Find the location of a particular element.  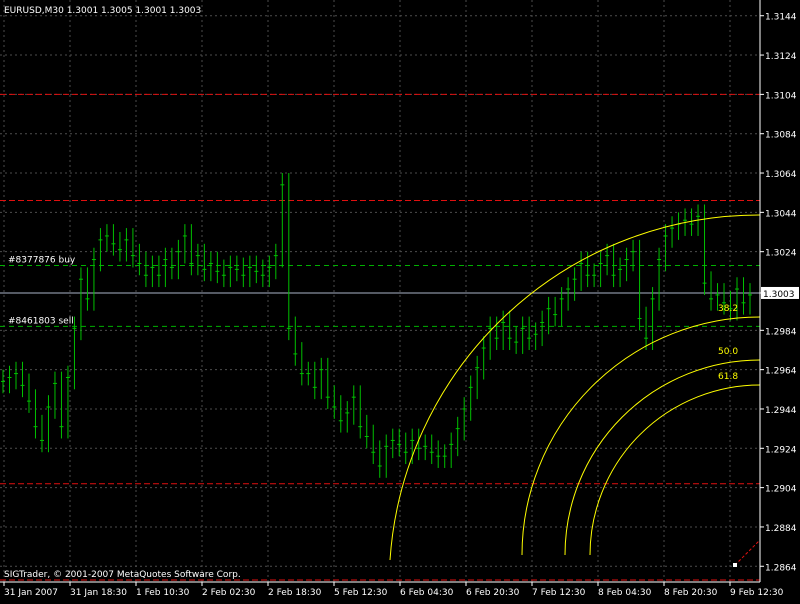

y-tick-label: 1.2884 is located at coordinates (781, 529).